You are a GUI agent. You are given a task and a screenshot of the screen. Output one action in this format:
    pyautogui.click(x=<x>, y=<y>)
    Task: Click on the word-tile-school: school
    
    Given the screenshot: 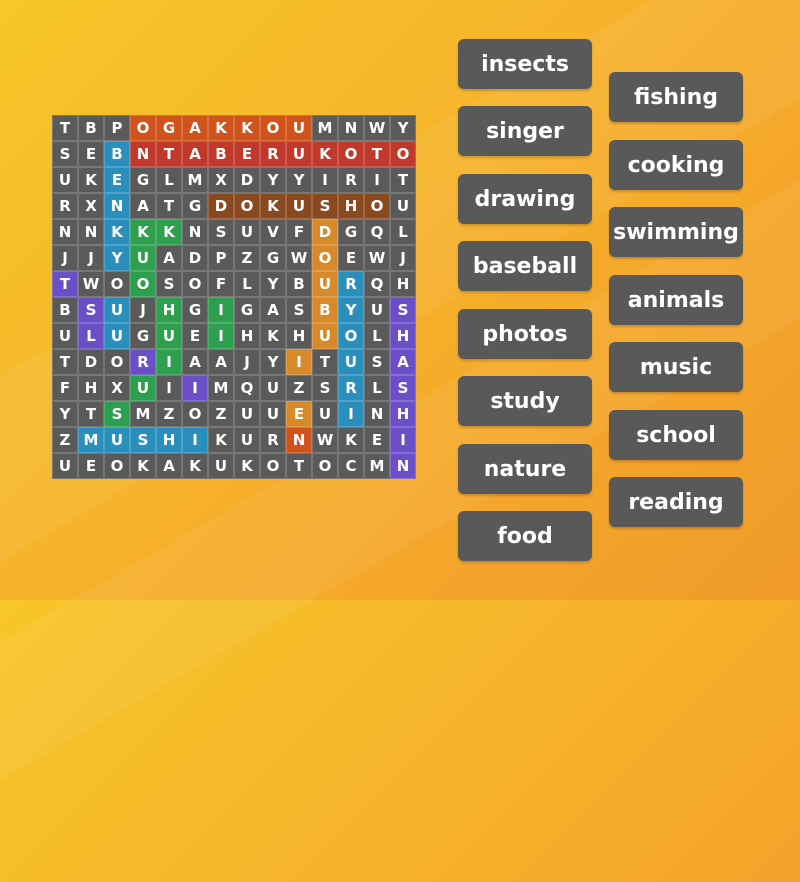 What is the action you would take?
    pyautogui.click(x=676, y=435)
    